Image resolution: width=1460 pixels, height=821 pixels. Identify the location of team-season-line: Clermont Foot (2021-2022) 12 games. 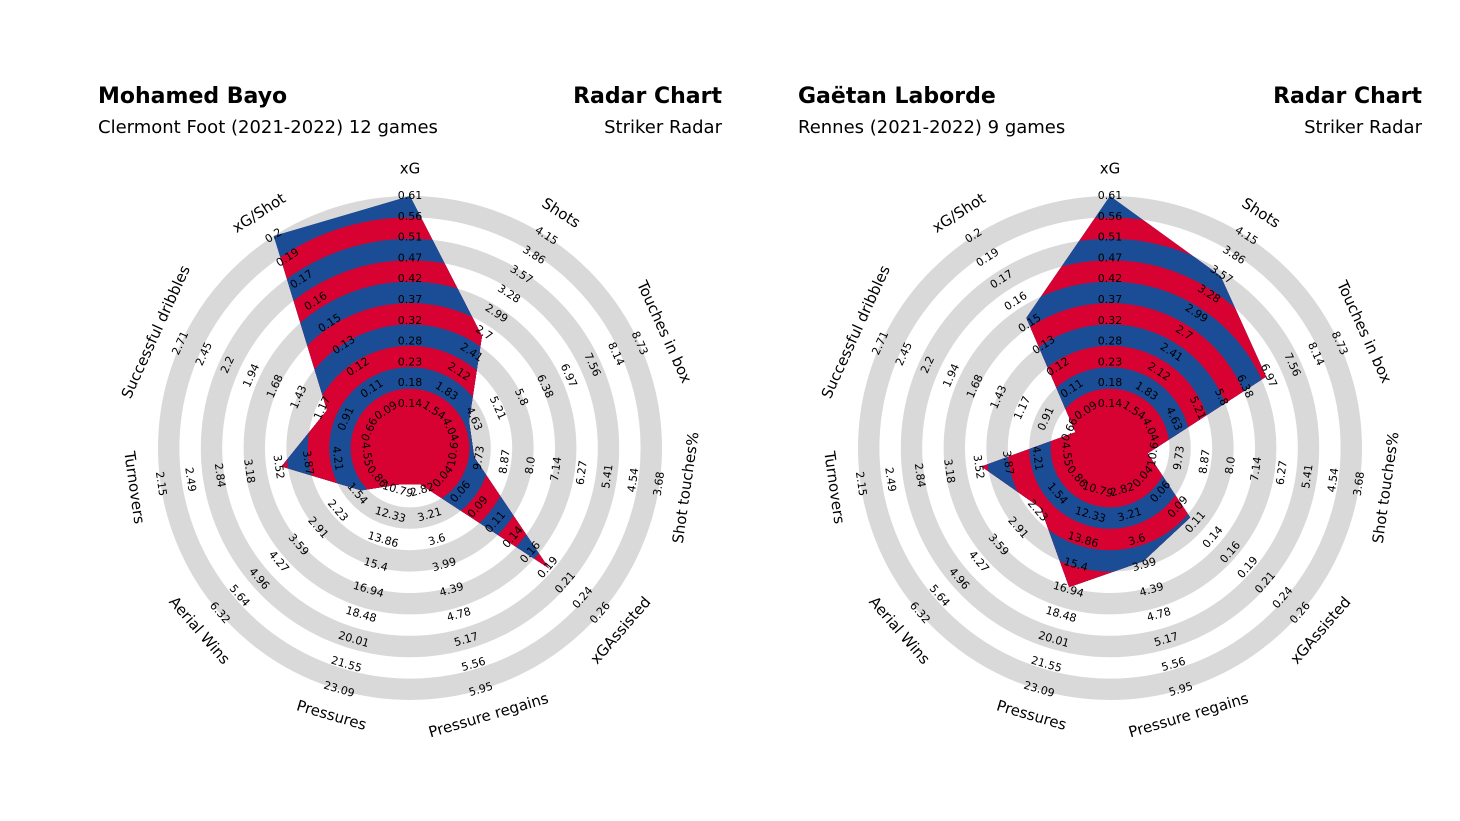
(268, 127).